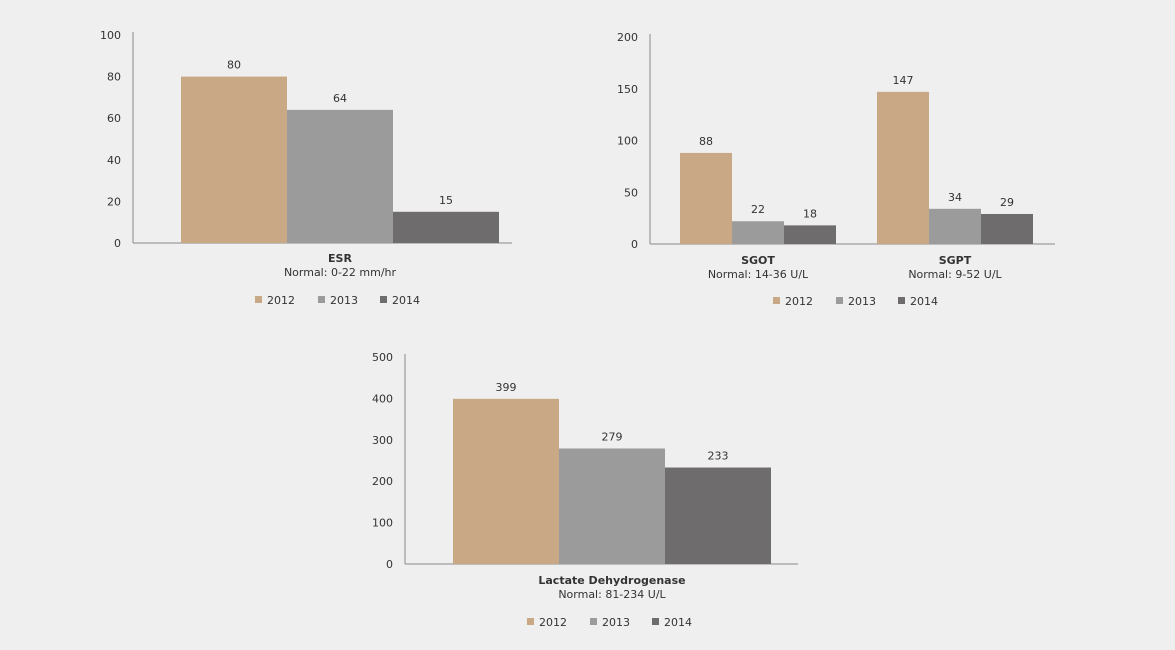 The width and height of the screenshot is (1175, 650). I want to click on data-label: 34, so click(955, 197).